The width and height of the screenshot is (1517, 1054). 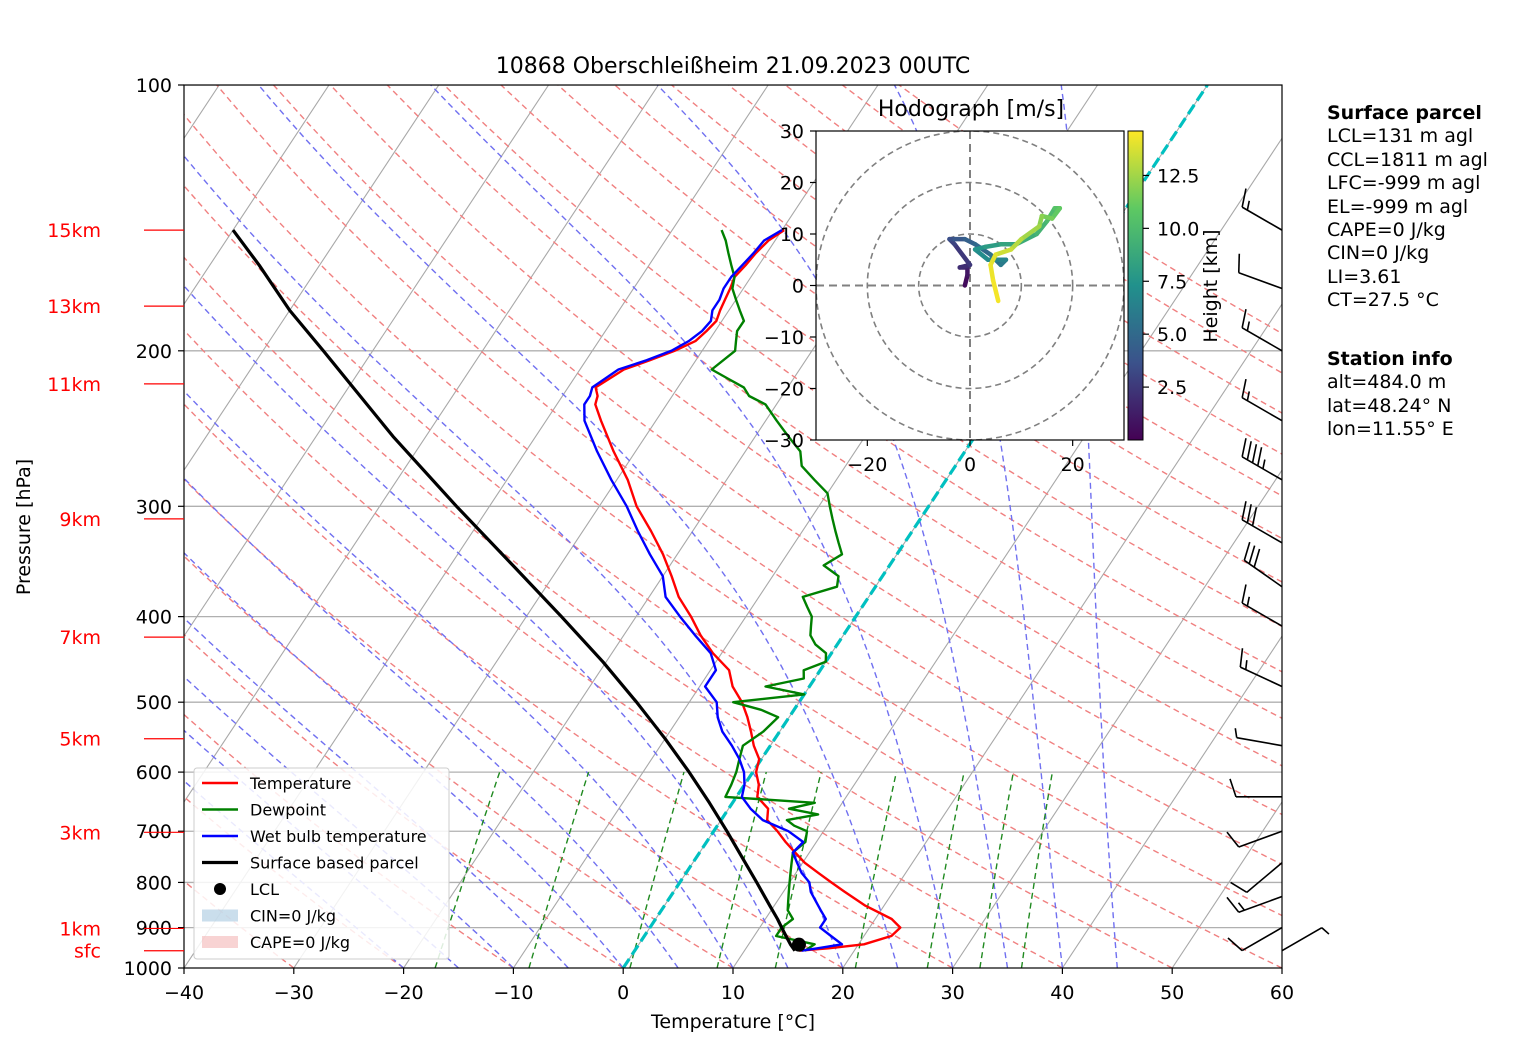 I want to click on x-tick-label: 30, so click(x=953, y=993).